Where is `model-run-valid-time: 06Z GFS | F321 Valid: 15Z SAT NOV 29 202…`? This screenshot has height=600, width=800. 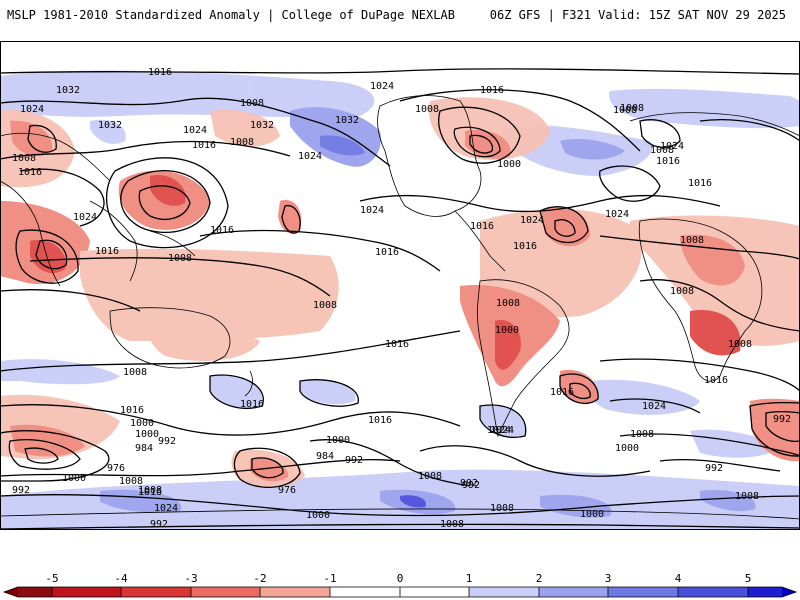
model-run-valid-time: 06Z GFS | F321 Valid: 15Z SAT NOV 29 202… is located at coordinates (637, 15).